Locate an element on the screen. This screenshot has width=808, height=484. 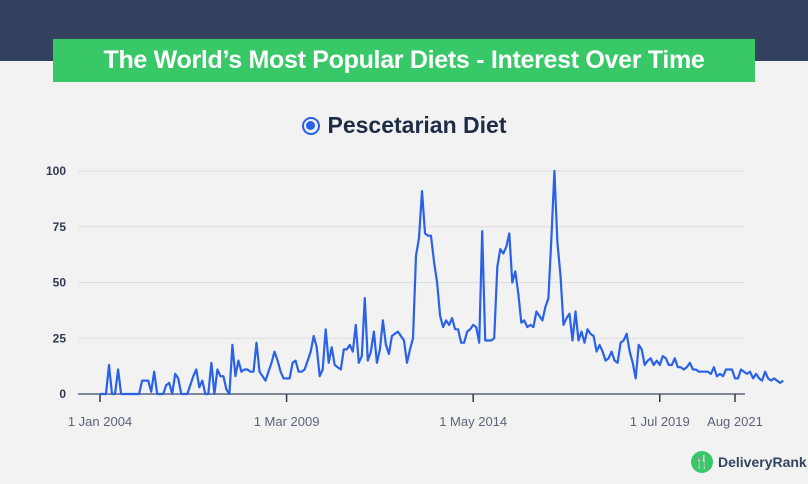
deliveryrank-logo: 🍴 DeliveryRank is located at coordinates (749, 462).